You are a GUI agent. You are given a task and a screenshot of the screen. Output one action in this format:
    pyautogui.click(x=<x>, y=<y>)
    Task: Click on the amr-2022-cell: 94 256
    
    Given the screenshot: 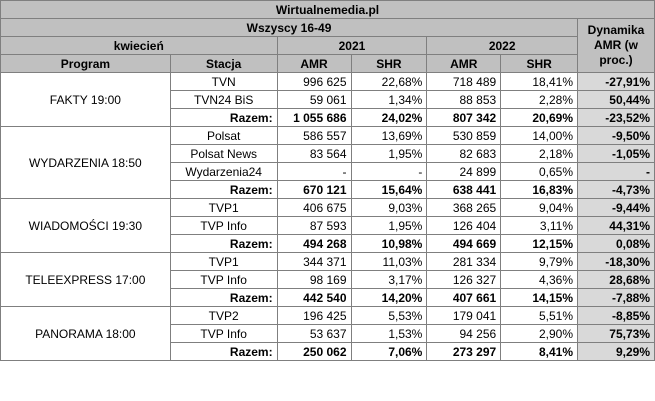 What is the action you would take?
    pyautogui.click(x=464, y=333)
    